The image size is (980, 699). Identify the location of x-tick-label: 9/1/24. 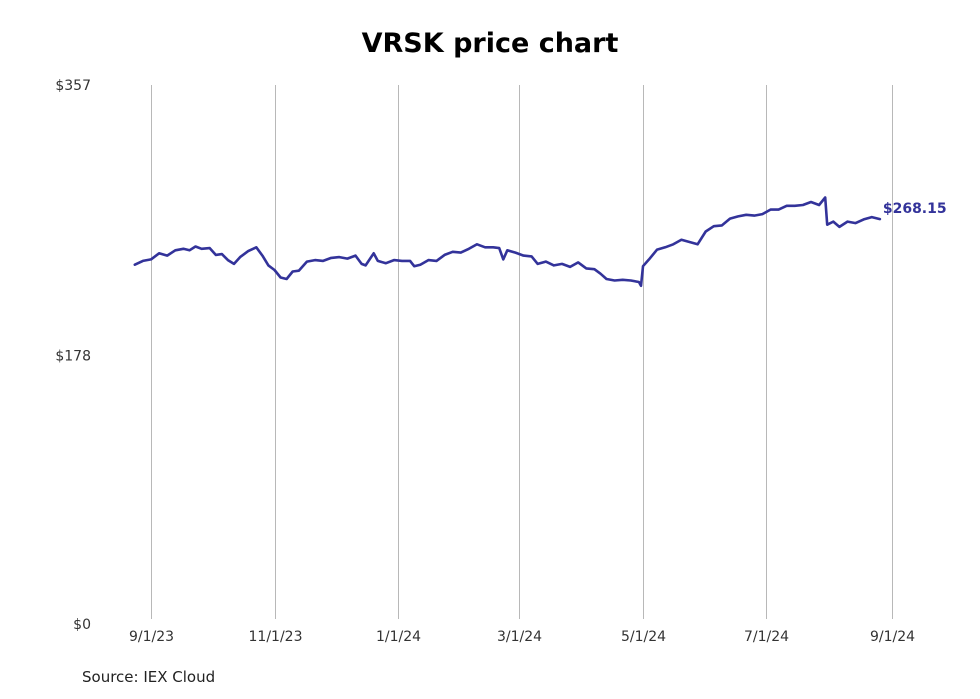
(892, 637).